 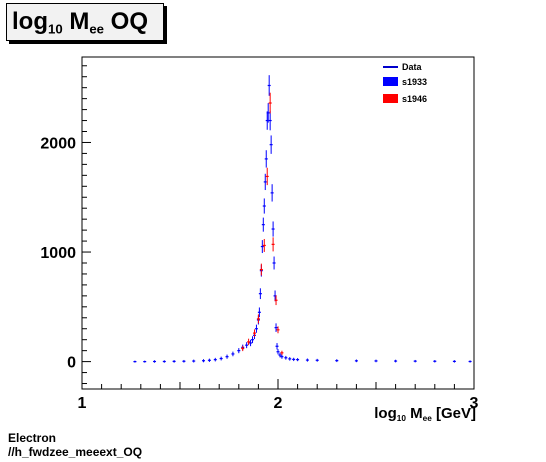 I want to click on x-tick-label: 2, so click(x=278, y=403).